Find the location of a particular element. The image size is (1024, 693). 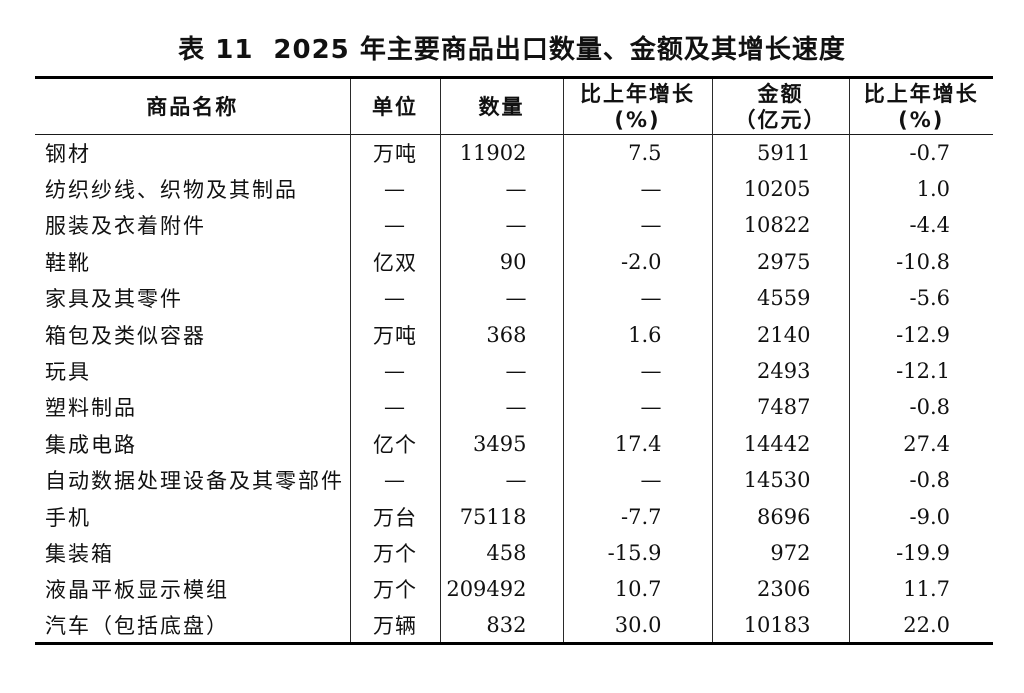

header-amount-line1: 金额 is located at coordinates (780, 93).